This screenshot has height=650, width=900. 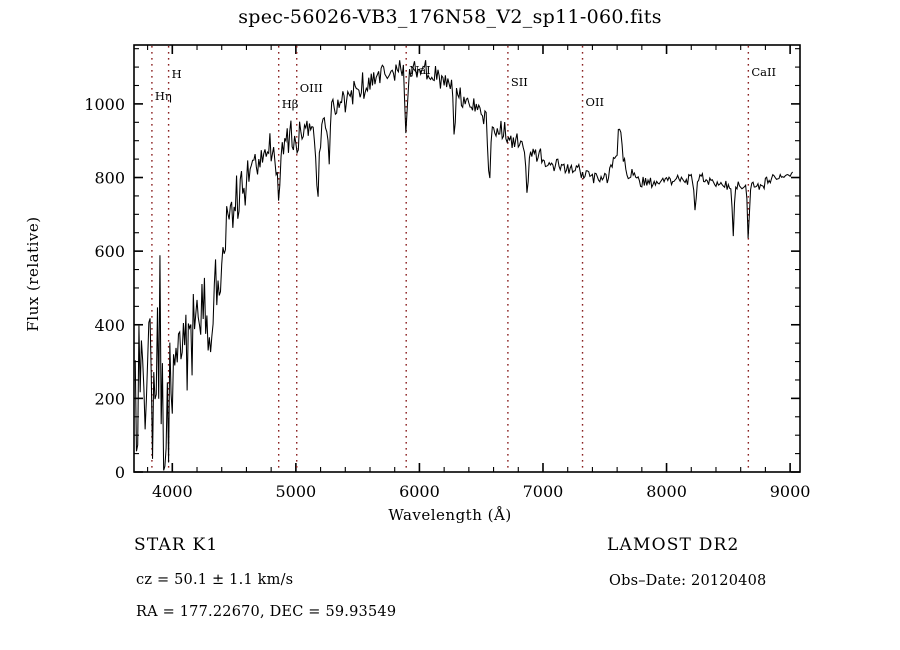 I want to click on x-tick-label: 6000, so click(x=419, y=491).